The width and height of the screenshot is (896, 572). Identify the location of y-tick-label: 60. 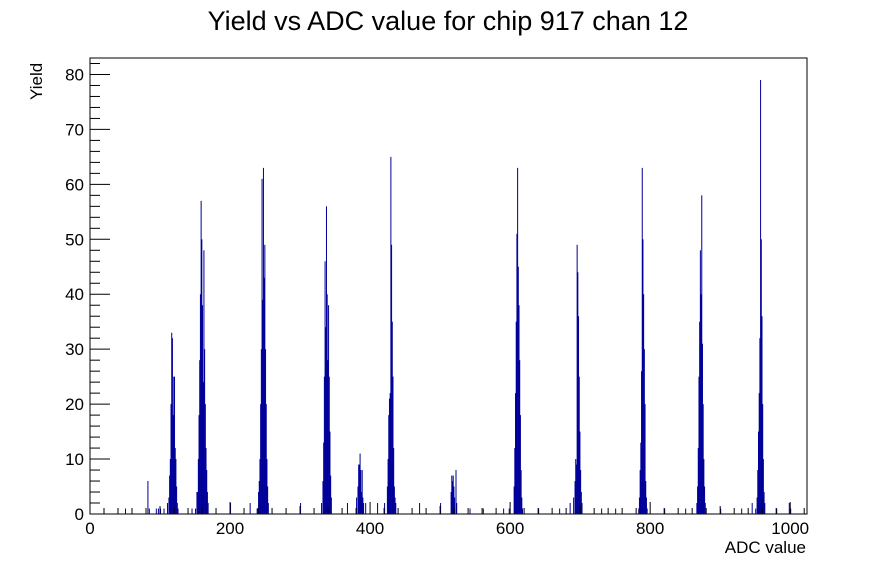
(74, 184).